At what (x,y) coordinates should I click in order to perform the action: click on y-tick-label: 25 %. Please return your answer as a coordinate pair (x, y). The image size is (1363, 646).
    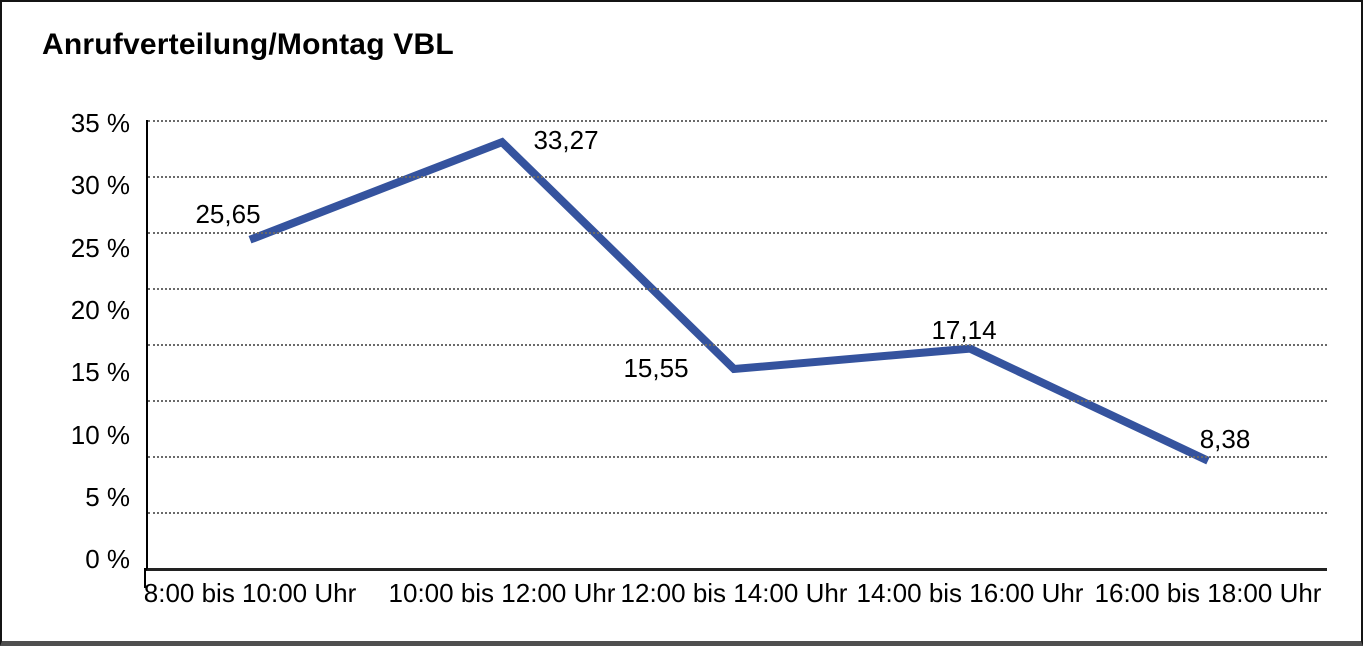
    Looking at the image, I should click on (100, 247).